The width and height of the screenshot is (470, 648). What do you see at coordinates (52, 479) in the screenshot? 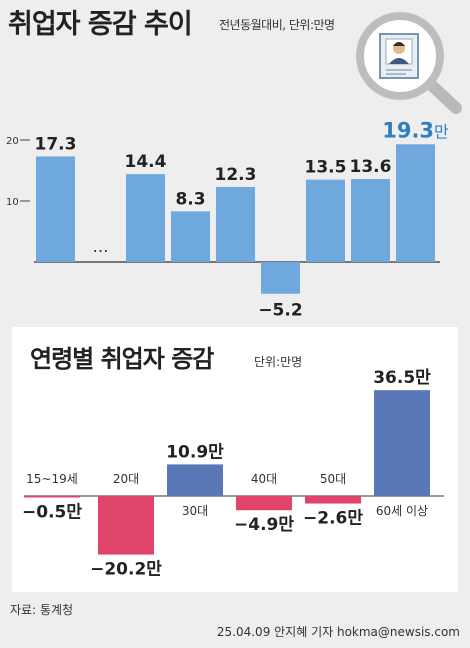
I see `category-label: 15~19세` at bounding box center [52, 479].